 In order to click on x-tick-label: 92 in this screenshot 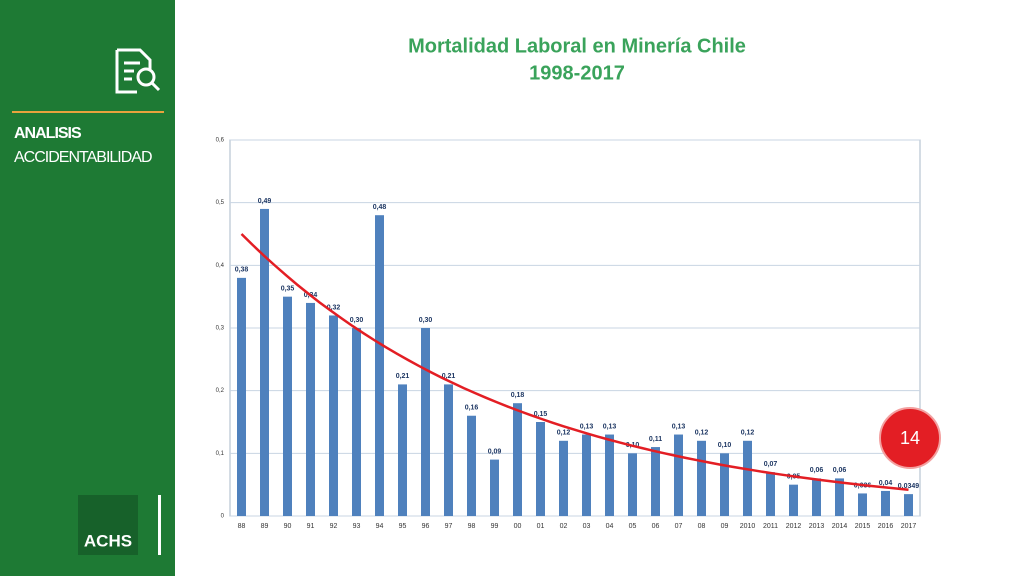, I will do `click(334, 526)`.